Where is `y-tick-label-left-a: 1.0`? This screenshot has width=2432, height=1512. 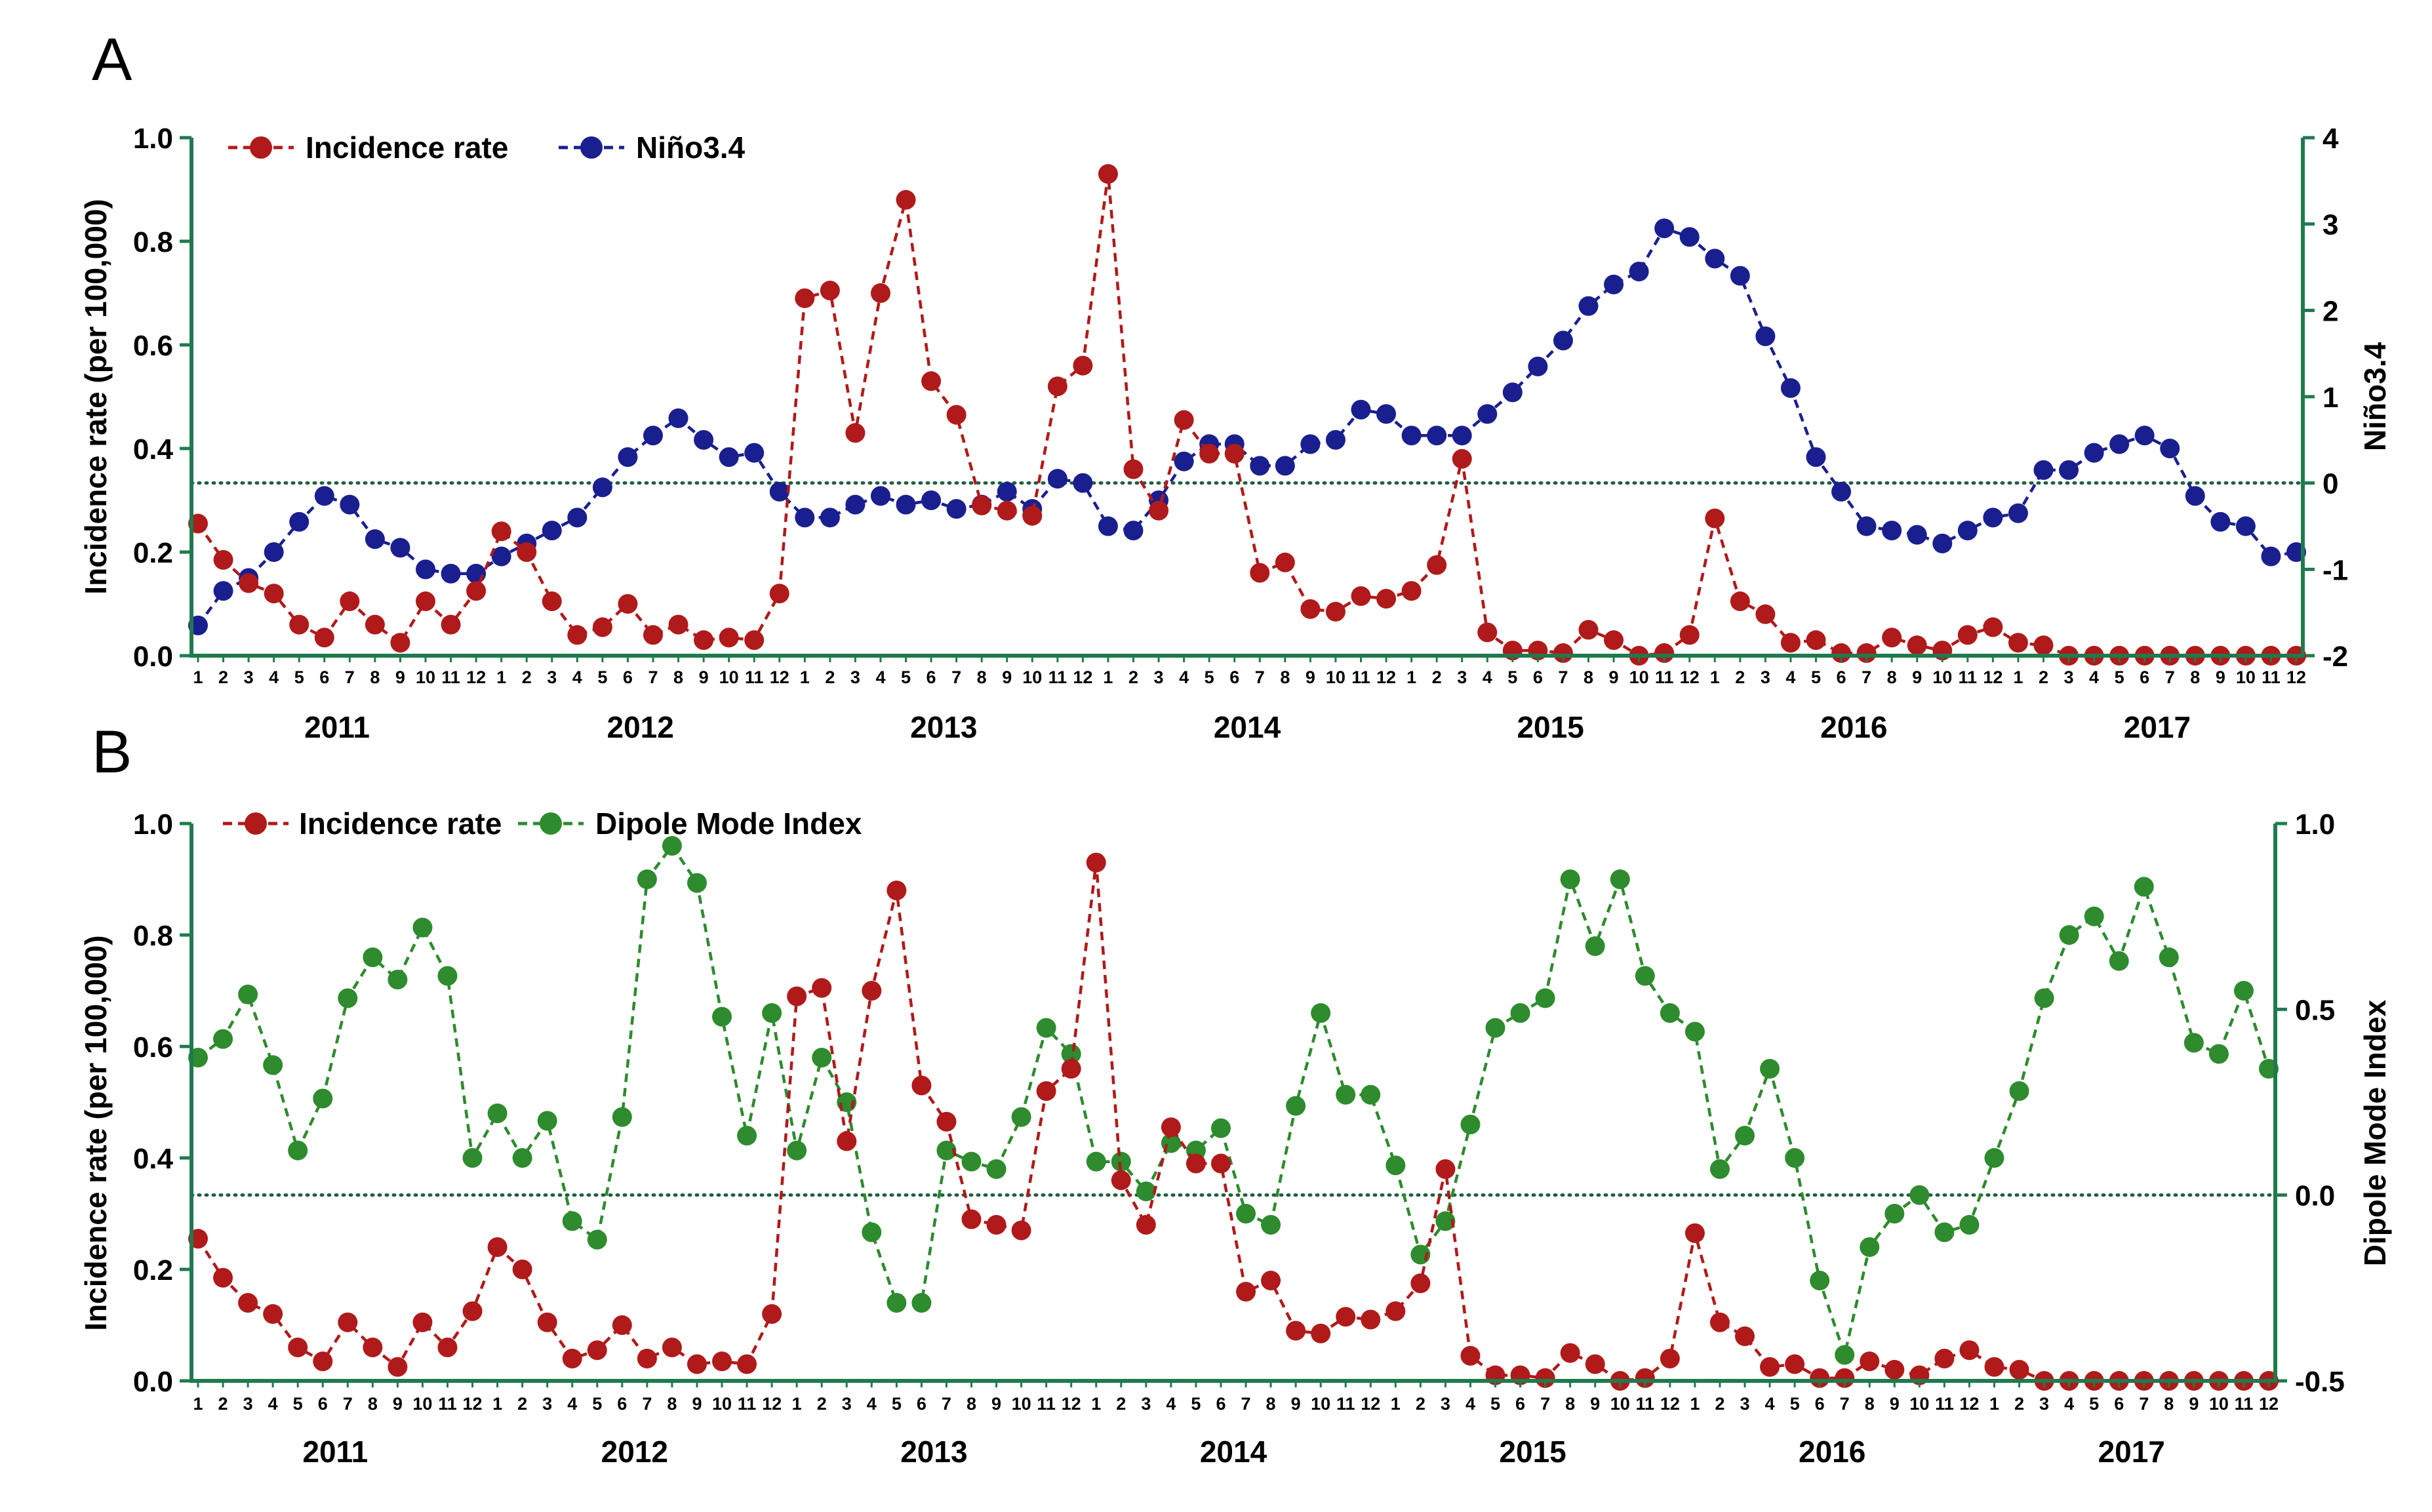 y-tick-label-left-a: 1.0 is located at coordinates (153, 139).